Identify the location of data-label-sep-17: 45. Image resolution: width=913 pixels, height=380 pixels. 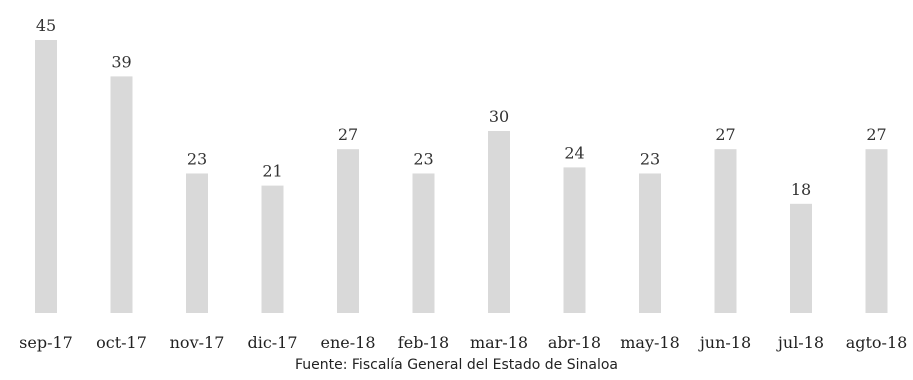
(46, 25).